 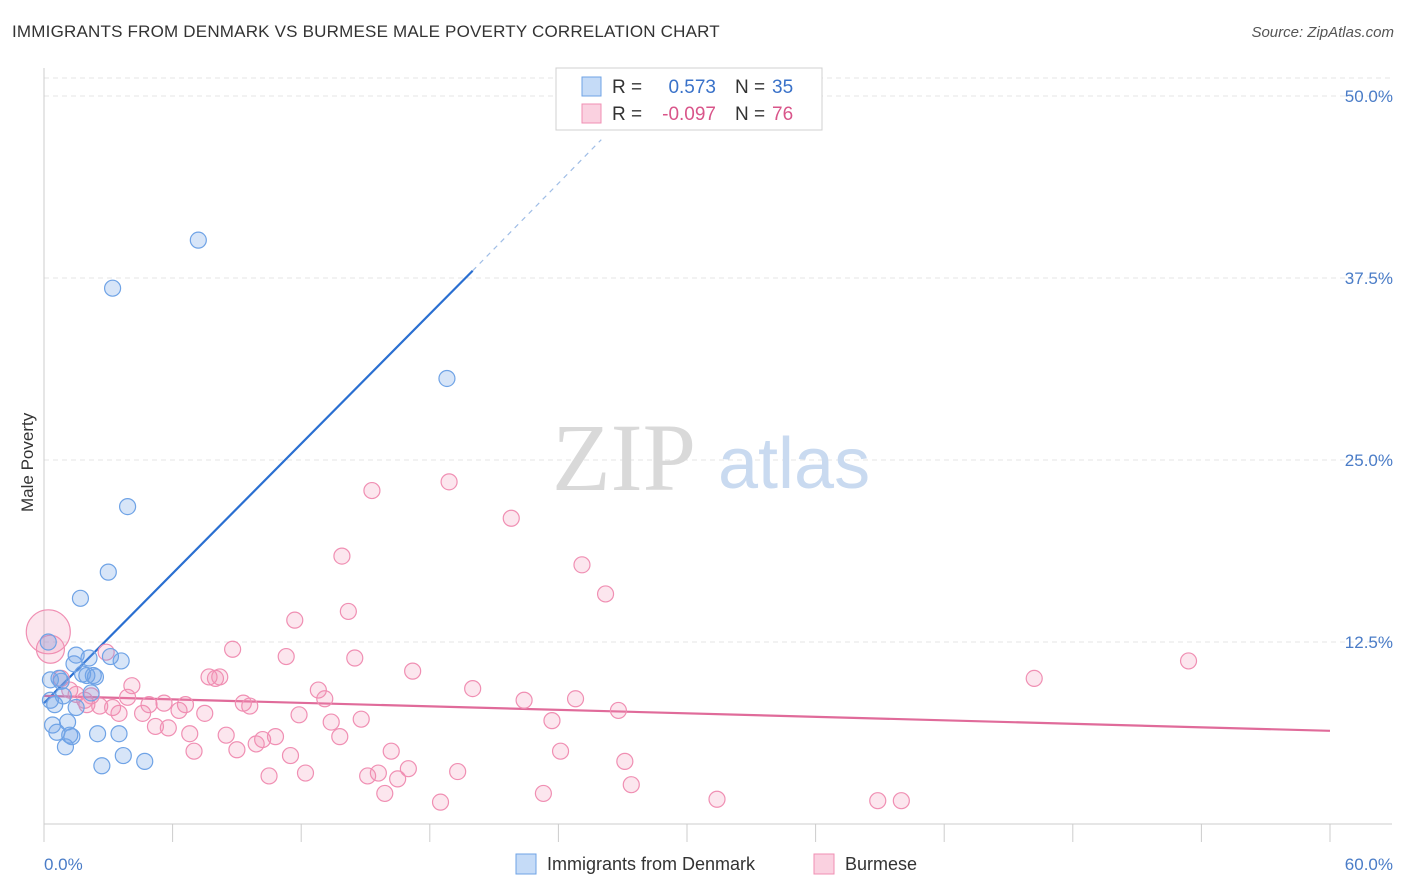 What do you see at coordinates (687, 713) in the screenshot?
I see `burmese-trend-line` at bounding box center [687, 713].